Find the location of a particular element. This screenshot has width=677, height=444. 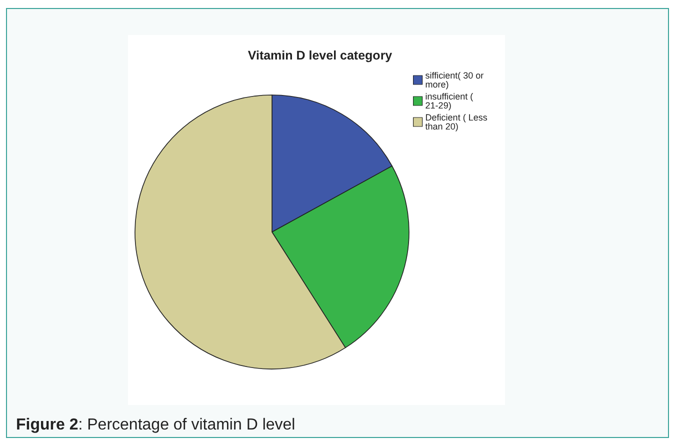

caption: Figure 2: Percentage of vitamin D level is located at coordinates (156, 425).